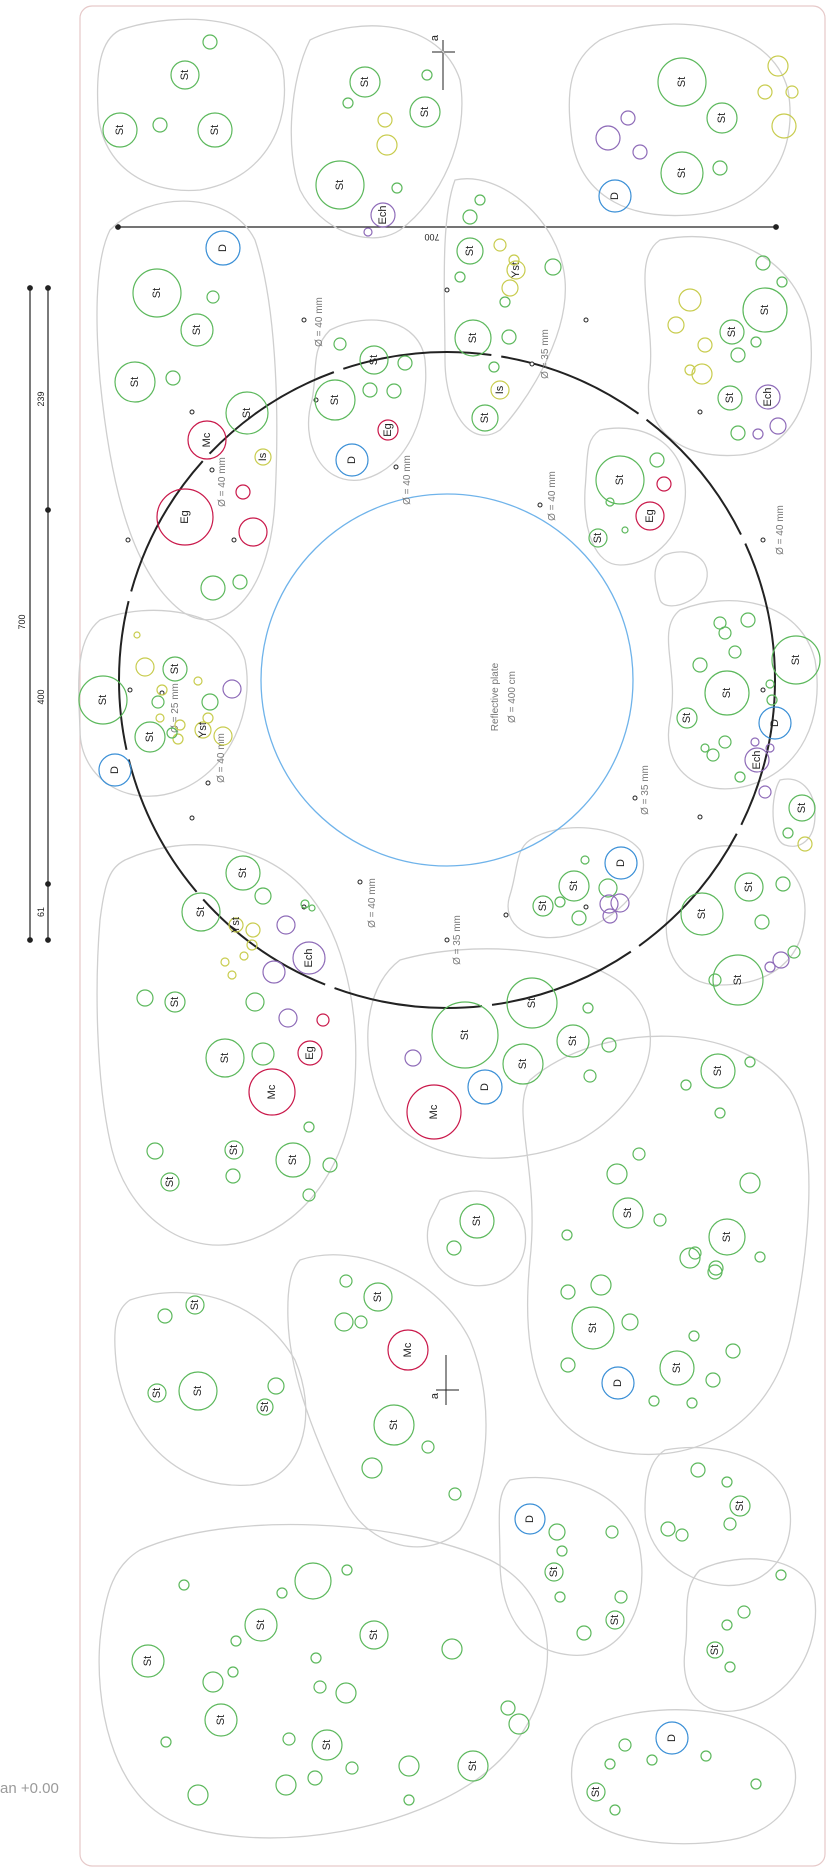 This screenshot has width=832, height=1871. Describe the element at coordinates (236, 925) in the screenshot. I see `plant-label-yst: Yst` at that location.